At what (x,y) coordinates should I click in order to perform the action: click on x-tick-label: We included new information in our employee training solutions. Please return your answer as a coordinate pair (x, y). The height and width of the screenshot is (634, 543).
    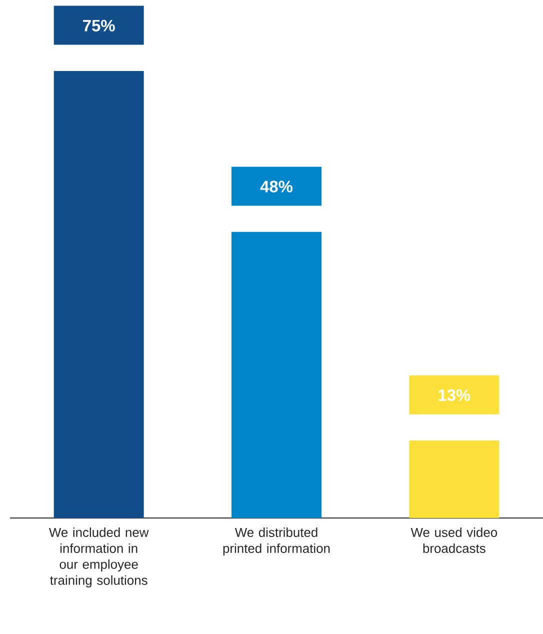
    Looking at the image, I should click on (98, 558).